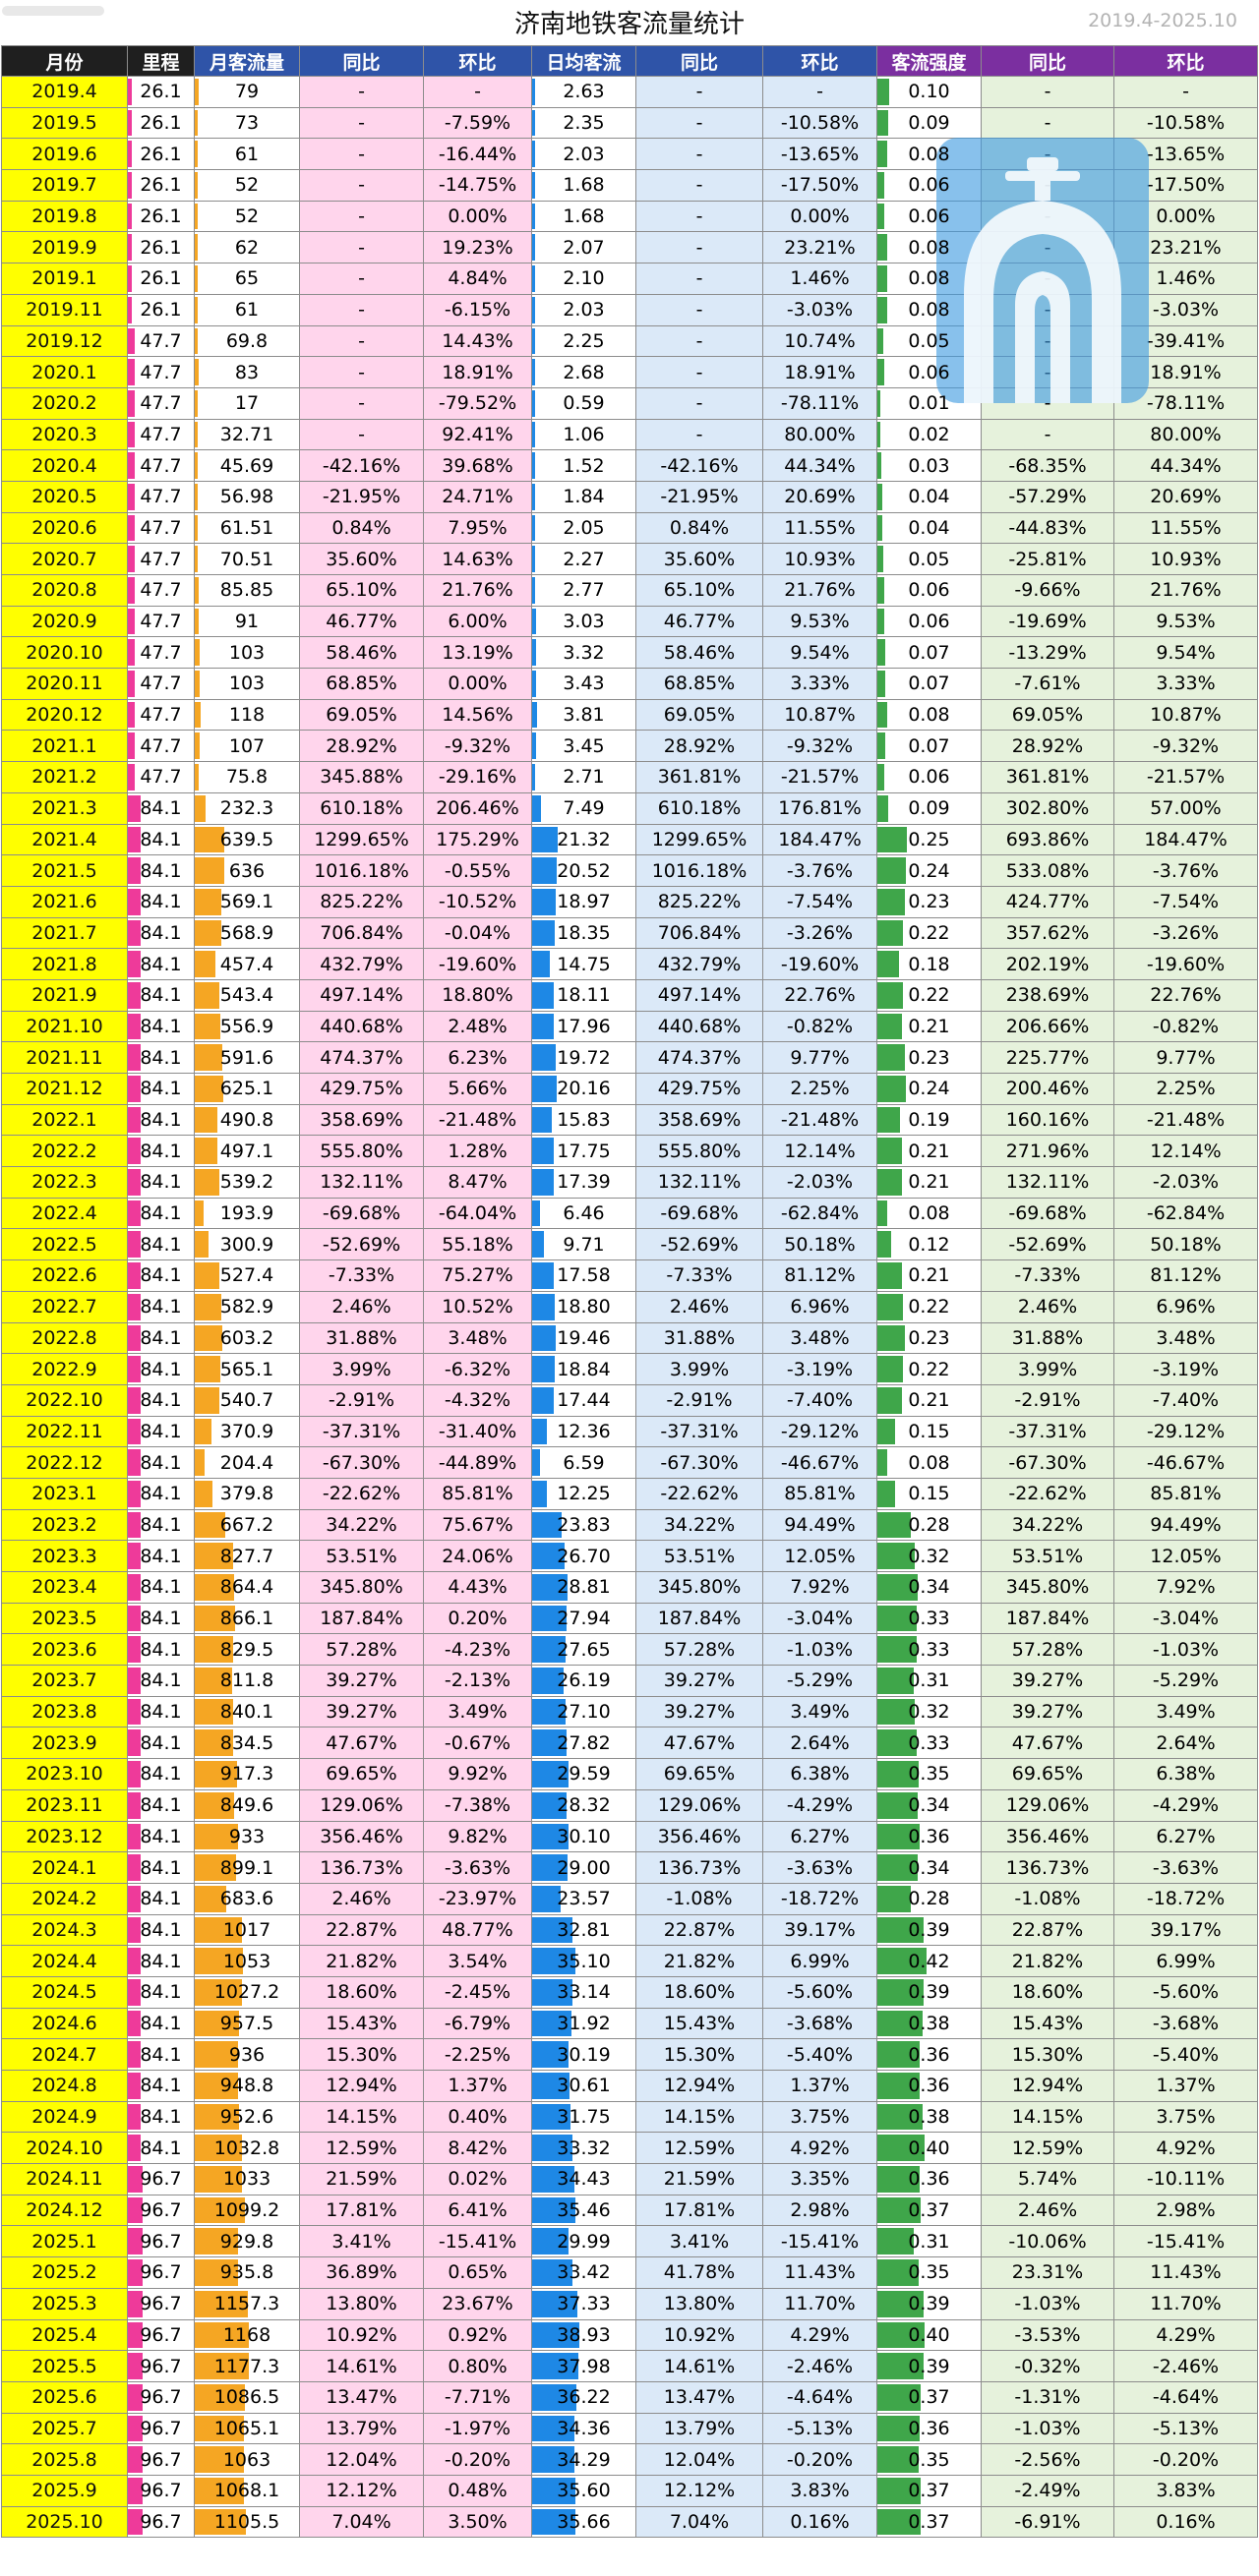 This screenshot has width=1259, height=2576. What do you see at coordinates (929, 1712) in the screenshot?
I see `value-intensity: 0.32` at bounding box center [929, 1712].